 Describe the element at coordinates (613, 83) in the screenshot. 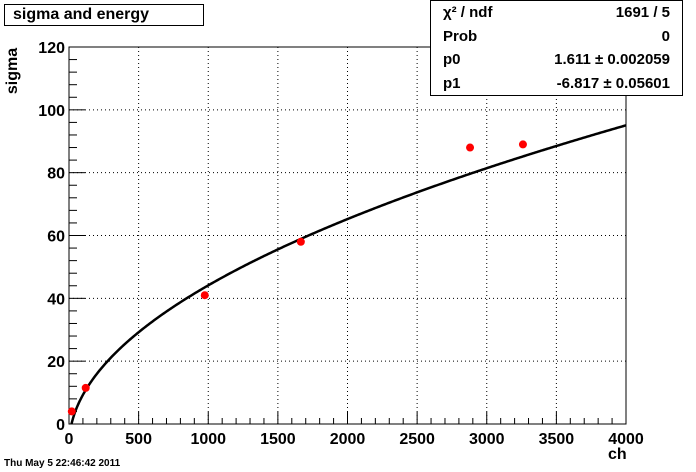

I see `stat-value-p1: -6.817 ± 0.05601` at that location.